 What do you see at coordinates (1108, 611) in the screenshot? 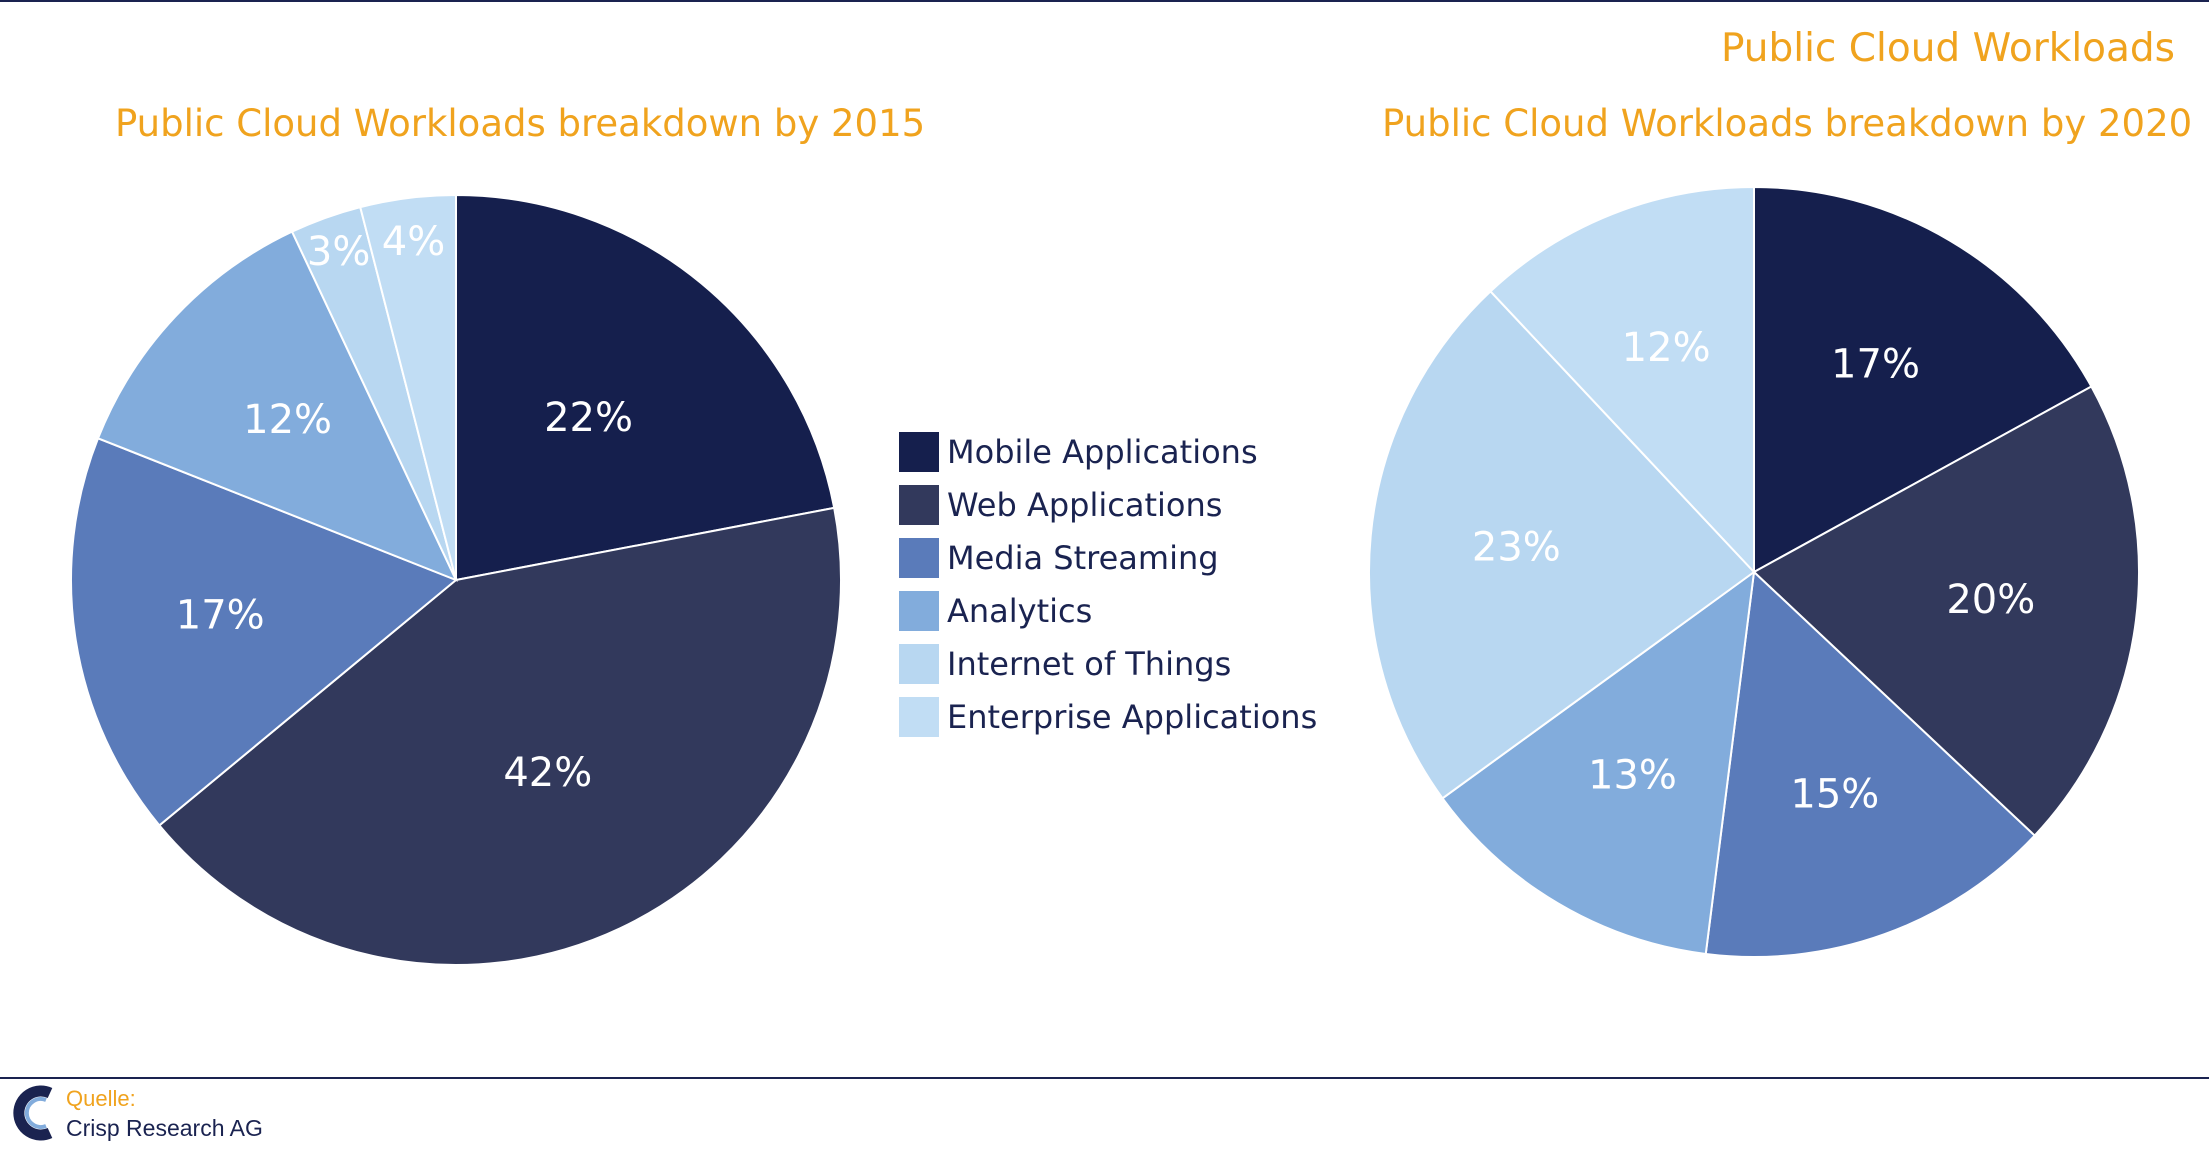
I see `legend-item: Analytics` at bounding box center [1108, 611].